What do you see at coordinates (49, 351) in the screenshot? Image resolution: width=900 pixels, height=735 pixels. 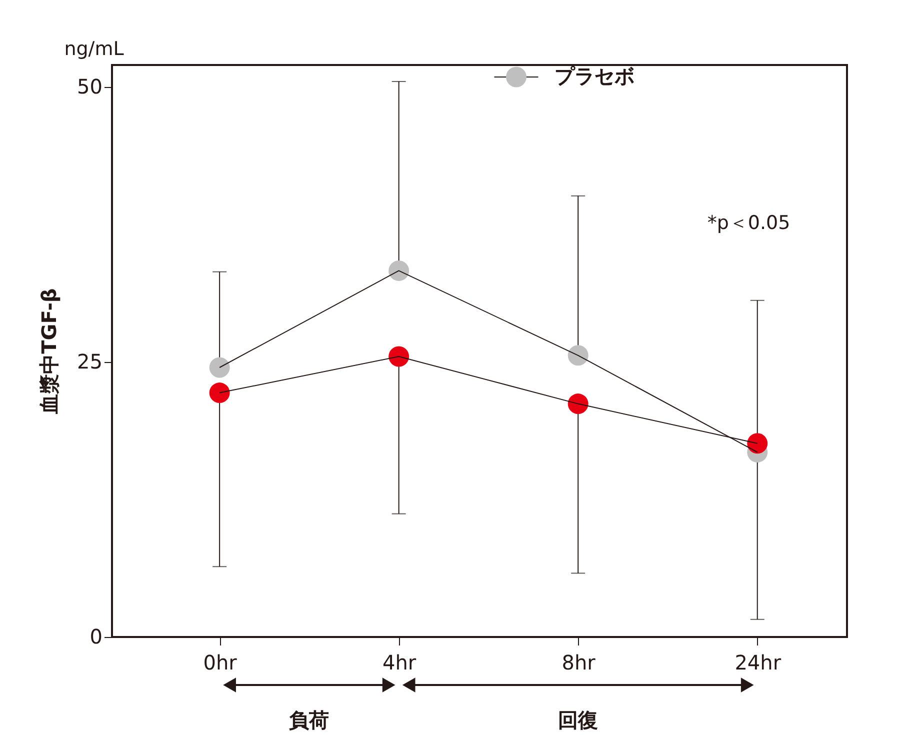 I see `y-axis-title: 血漿中TGF-β` at bounding box center [49, 351].